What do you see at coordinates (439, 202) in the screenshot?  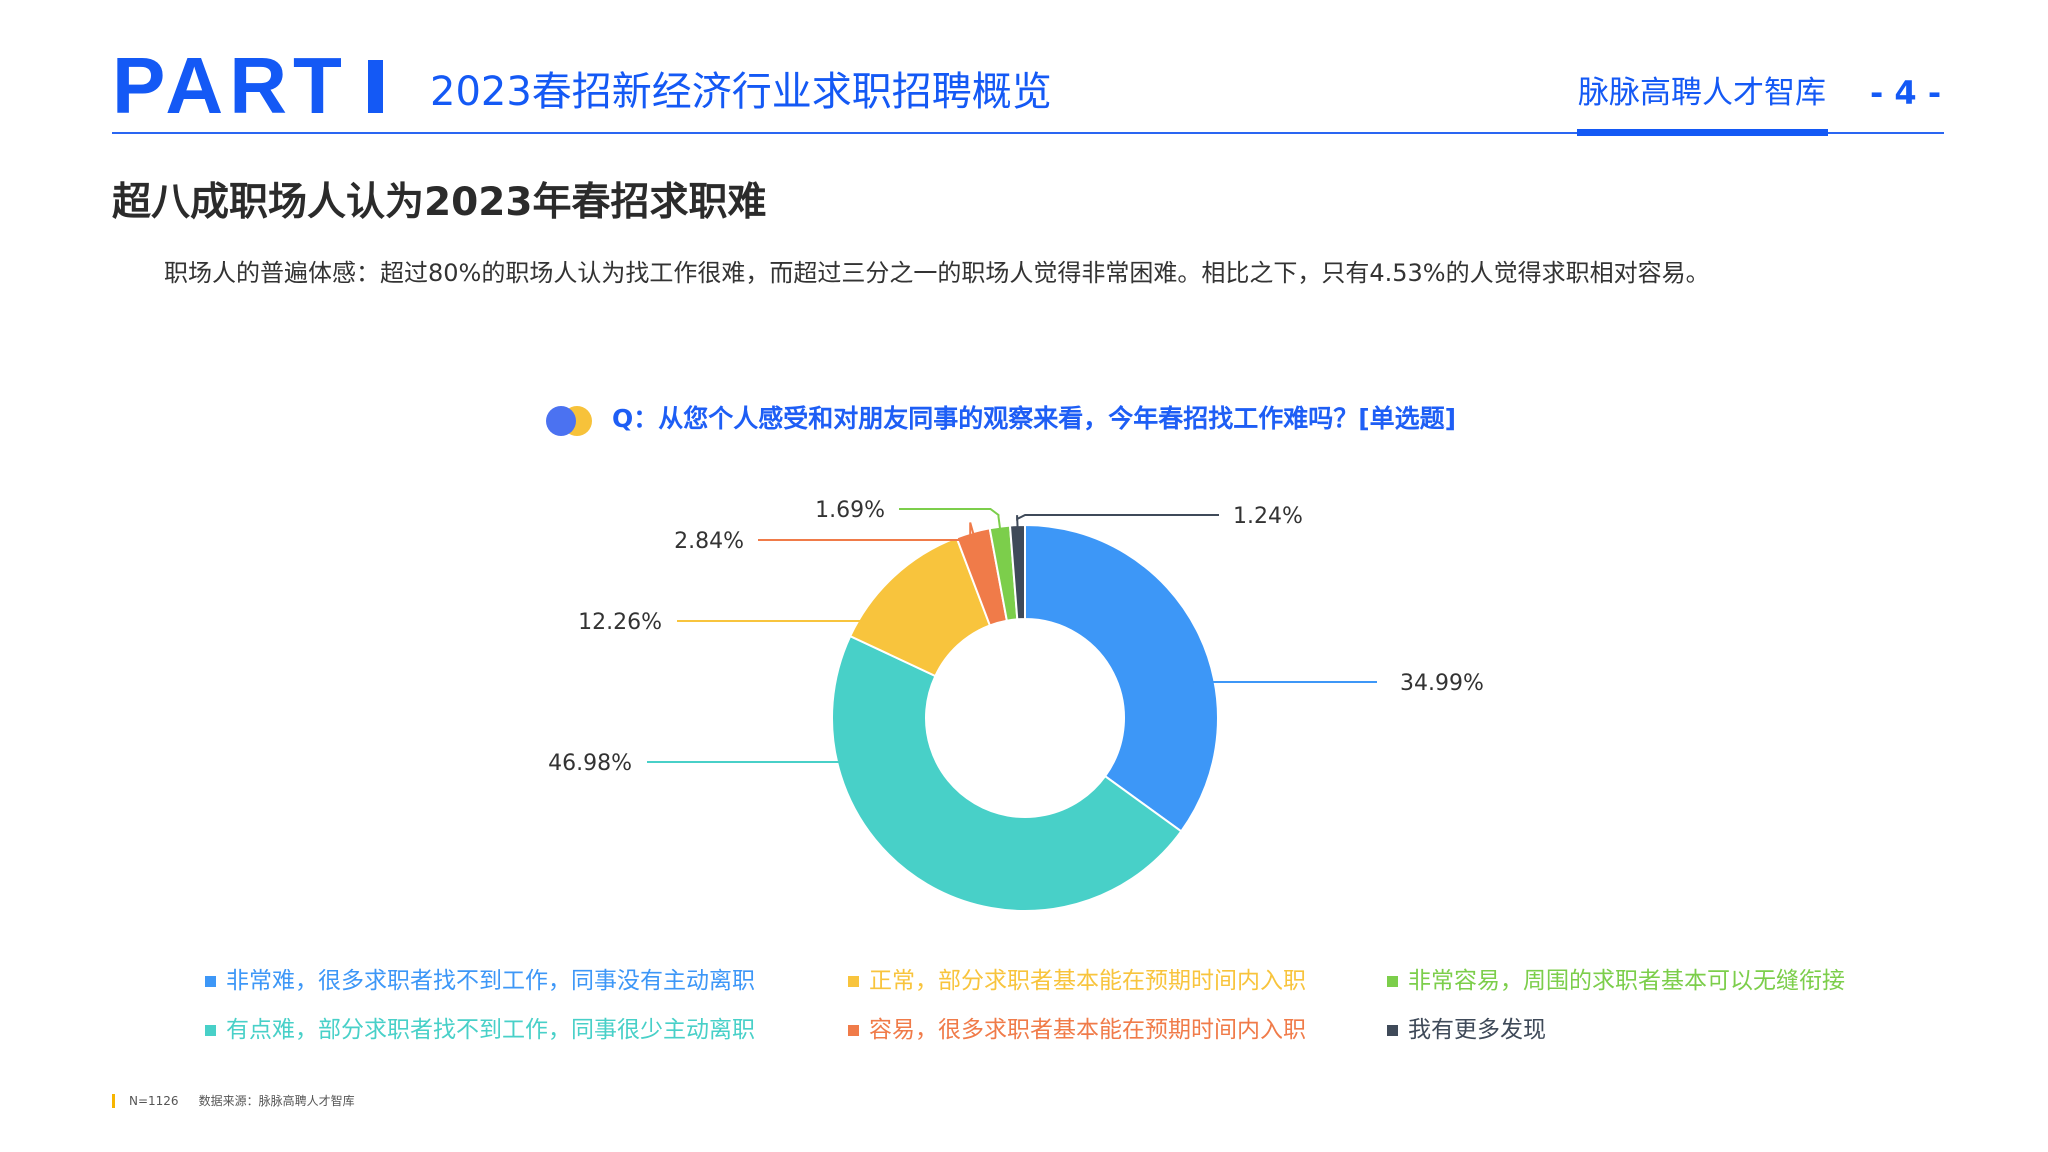 I see `slide-title: 超八成职场人认为2023年春招求职难` at bounding box center [439, 202].